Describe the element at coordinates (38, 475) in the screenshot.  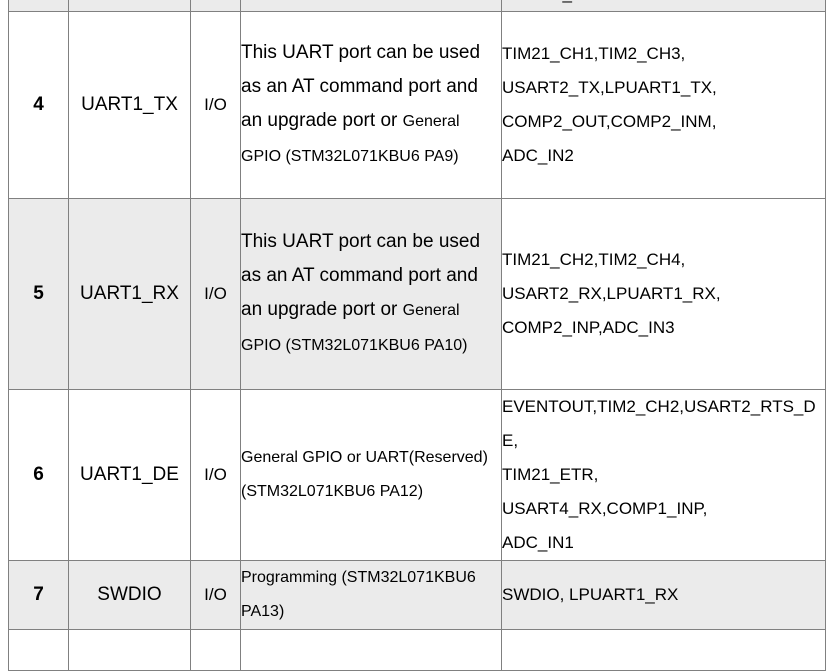
I see `cell-number: 6` at that location.